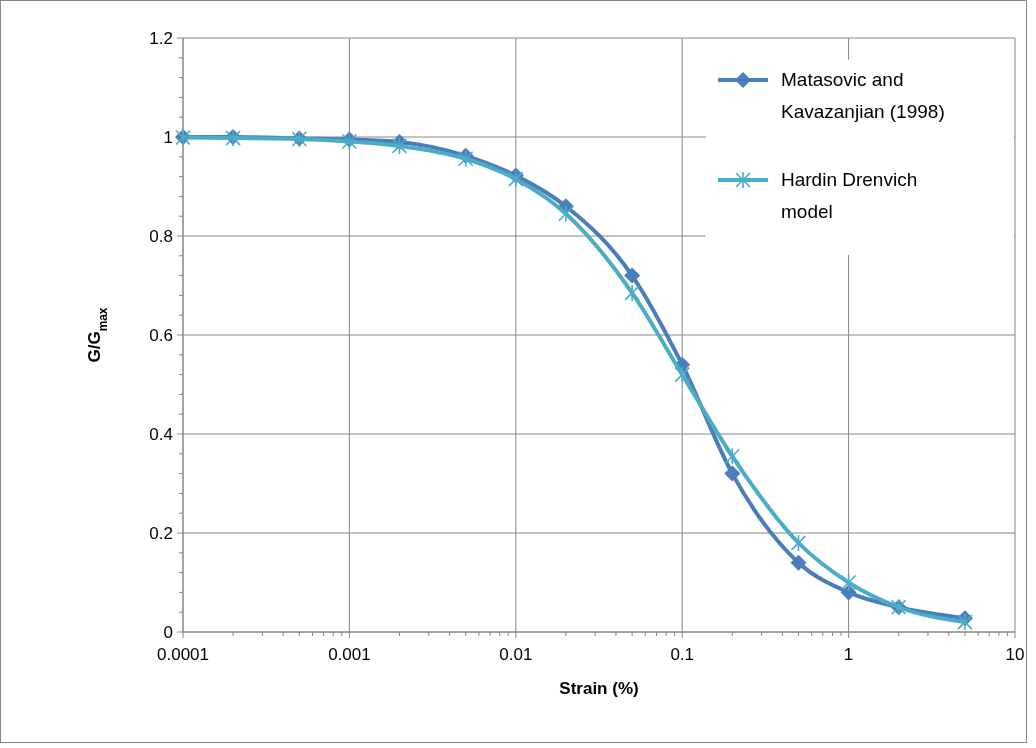 The image size is (1036, 748). I want to click on y-tick-label: 0, so click(168, 632).